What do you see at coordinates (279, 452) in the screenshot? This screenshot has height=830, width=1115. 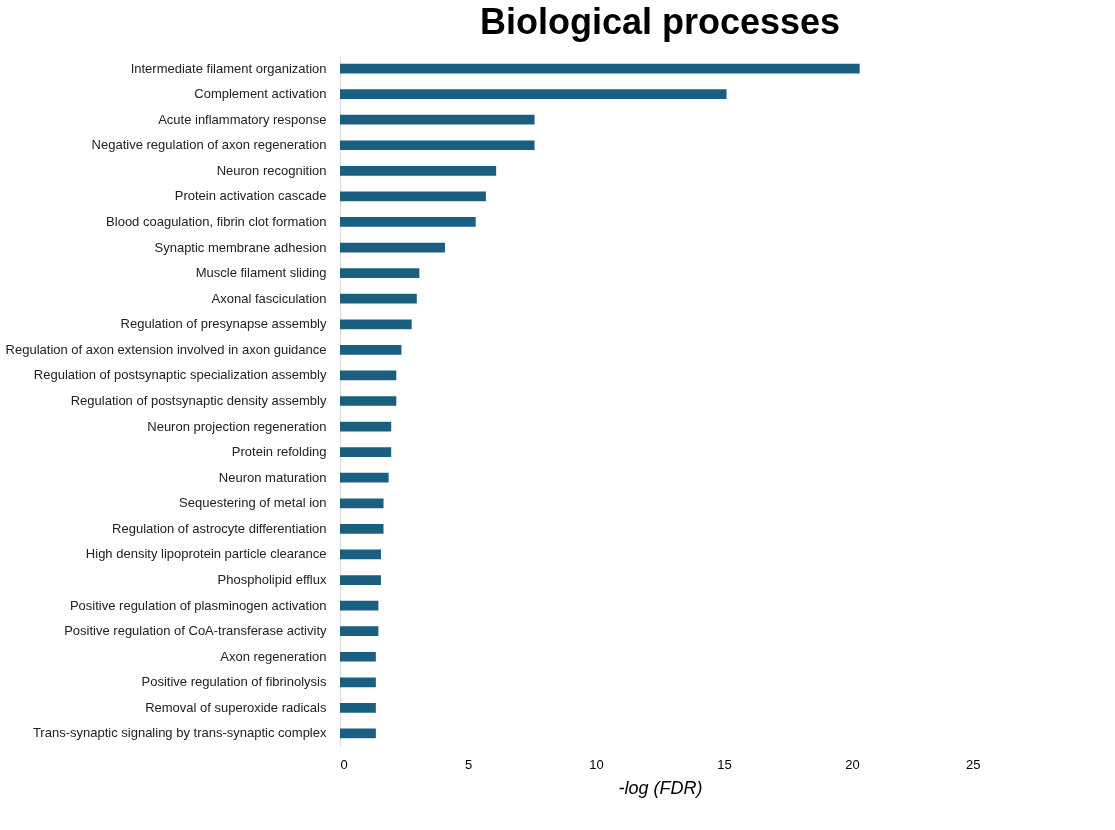 I see `y-tick-label: Protein refolding` at bounding box center [279, 452].